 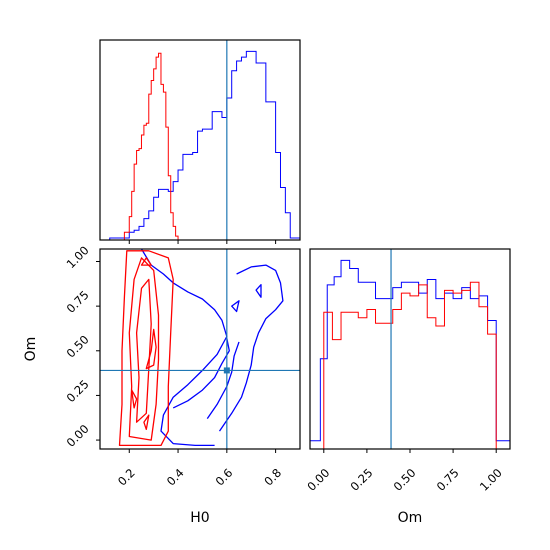 I want to click on h0-hist-series-blue-step, so click(x=200, y=145).